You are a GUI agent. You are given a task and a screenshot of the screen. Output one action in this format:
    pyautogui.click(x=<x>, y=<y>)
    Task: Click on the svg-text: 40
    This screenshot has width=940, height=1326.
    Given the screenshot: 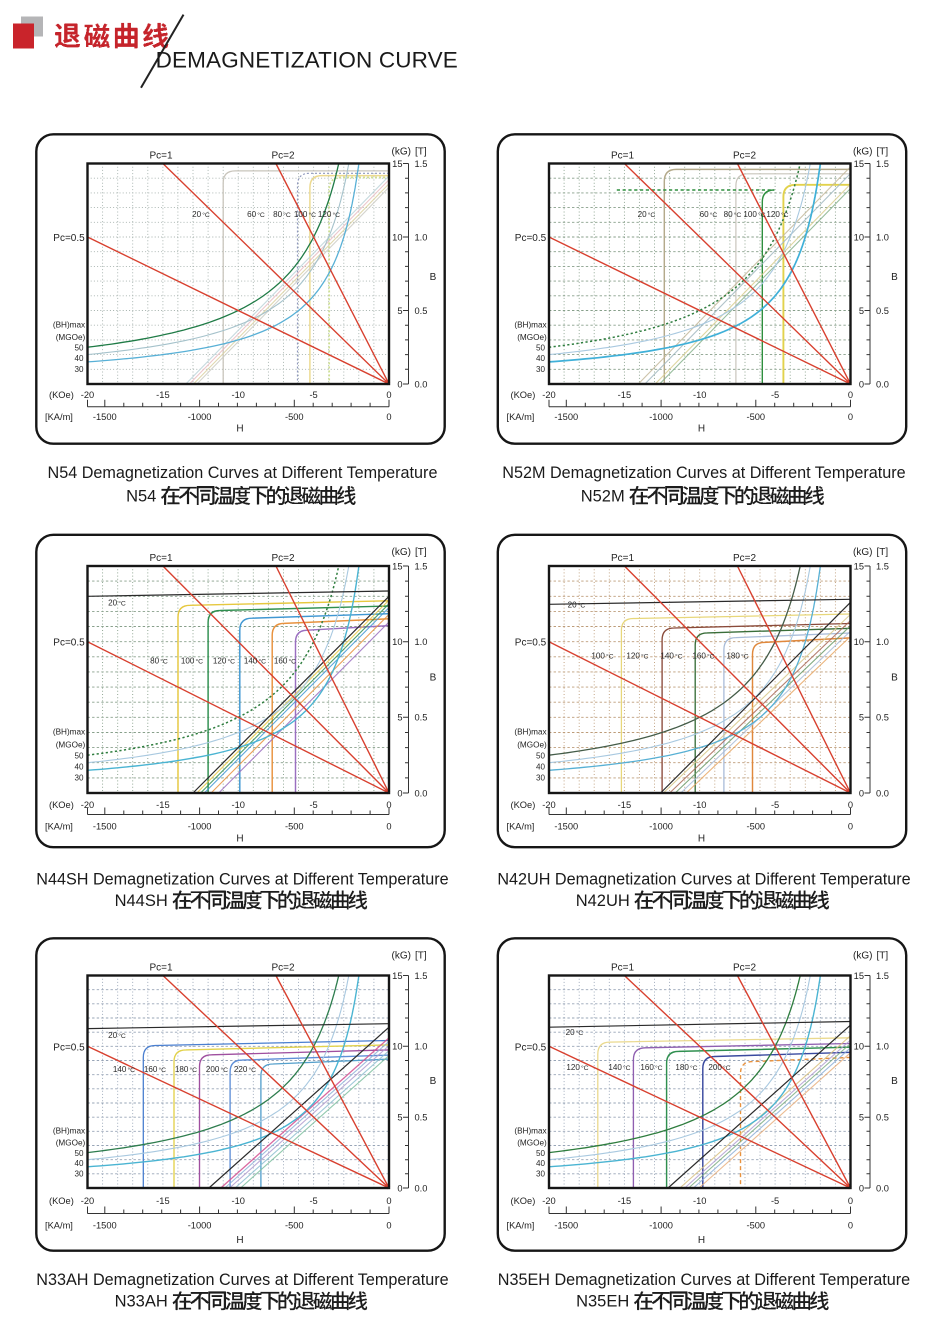 What is the action you would take?
    pyautogui.click(x=79, y=766)
    